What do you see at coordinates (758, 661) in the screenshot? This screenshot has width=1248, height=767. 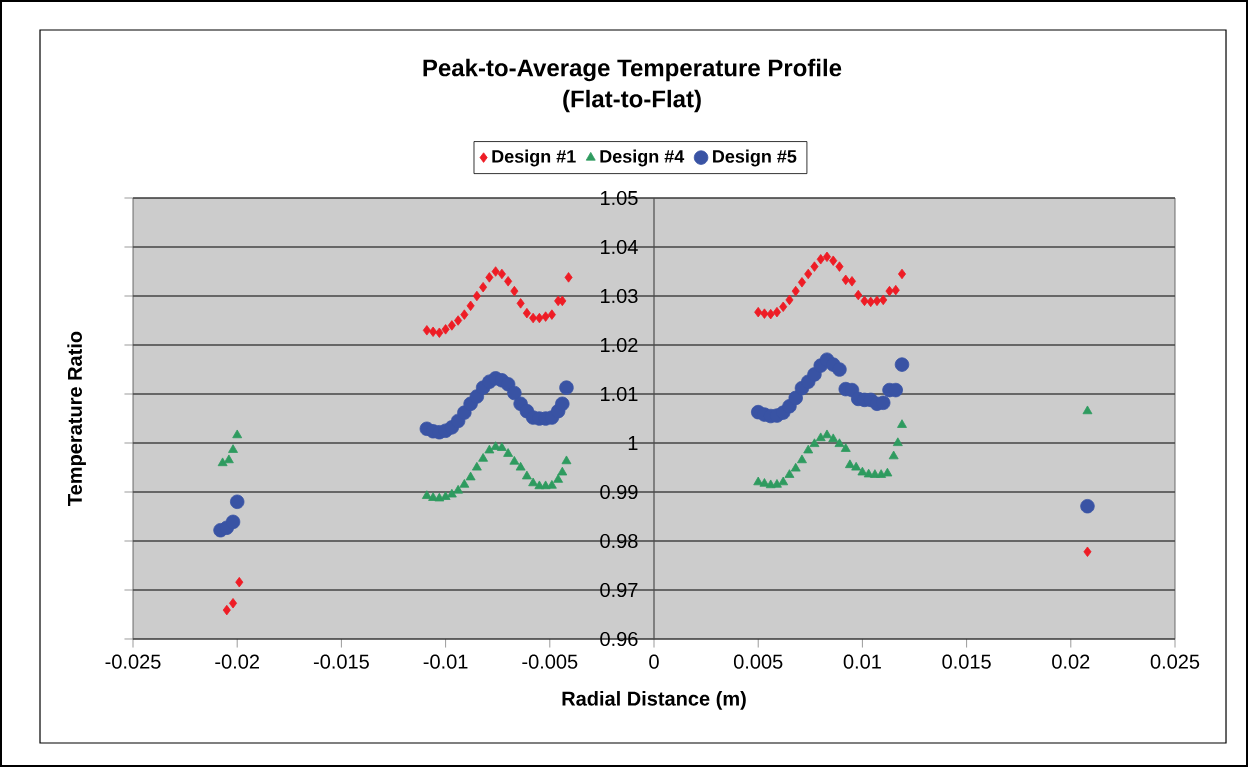 I see `x-tick-label: 0.005` at bounding box center [758, 661].